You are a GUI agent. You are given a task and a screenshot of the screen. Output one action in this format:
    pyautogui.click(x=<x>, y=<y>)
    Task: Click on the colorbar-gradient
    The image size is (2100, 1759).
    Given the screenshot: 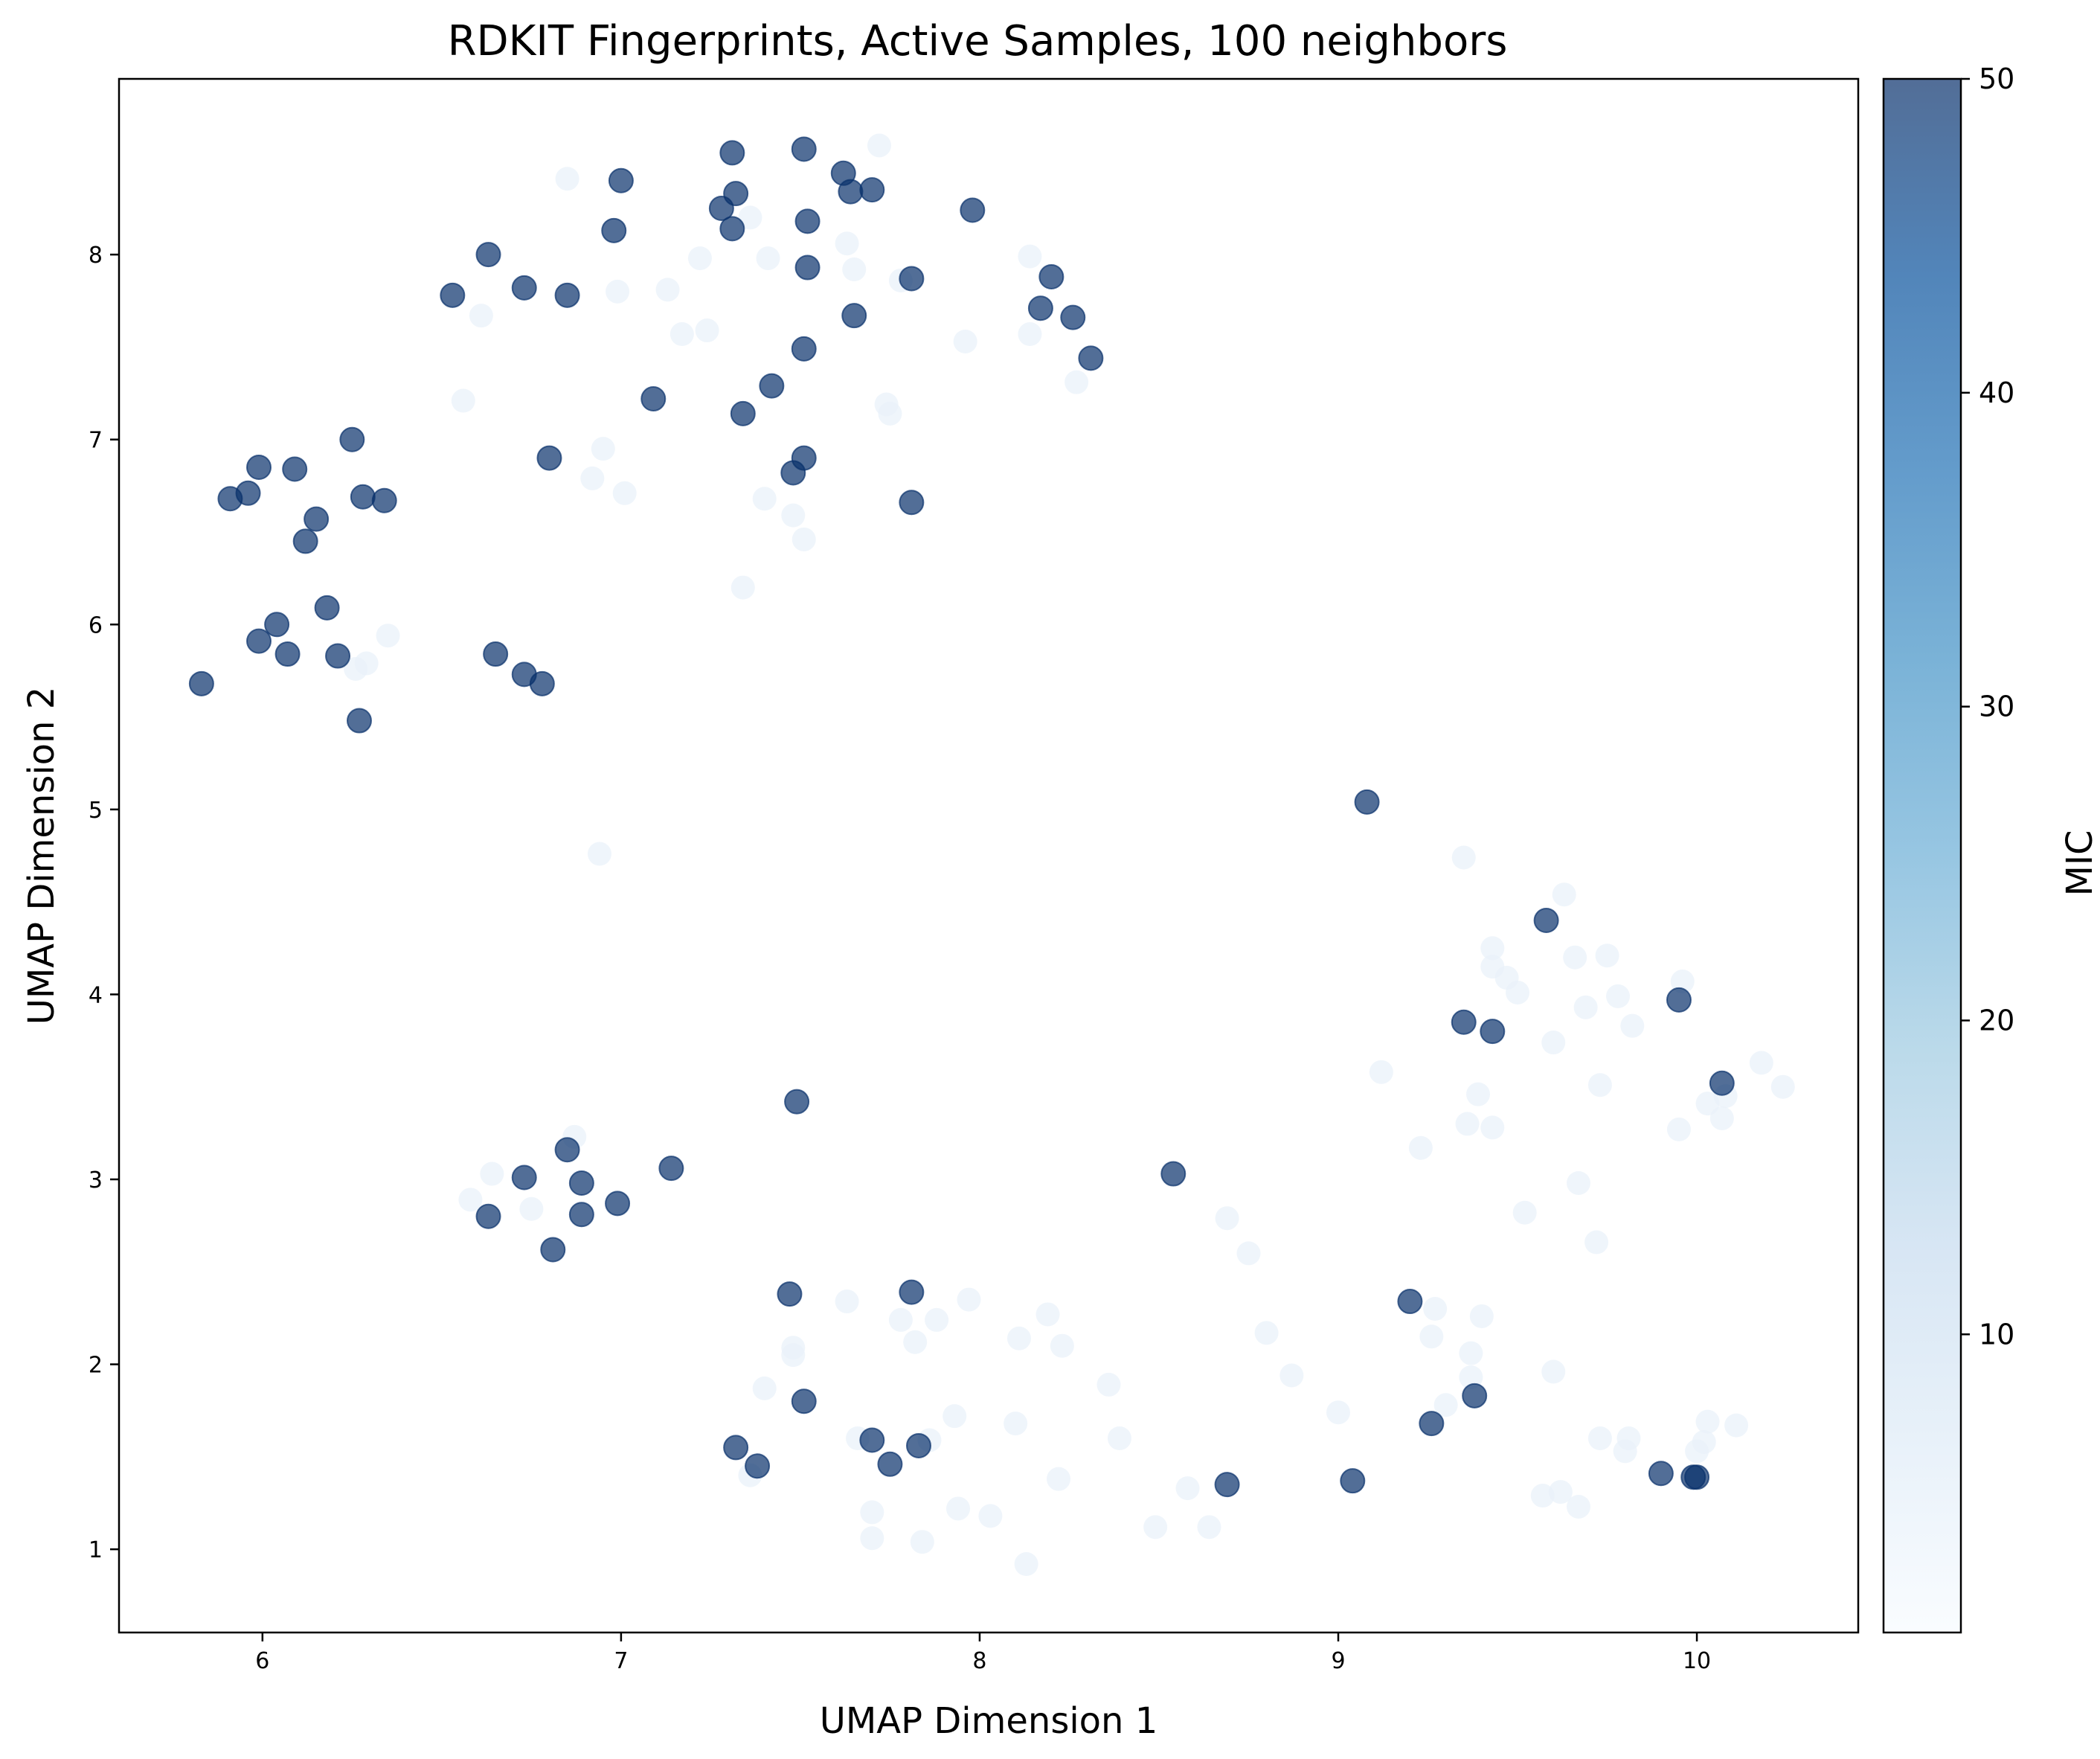 What is the action you would take?
    pyautogui.click(x=1923, y=856)
    